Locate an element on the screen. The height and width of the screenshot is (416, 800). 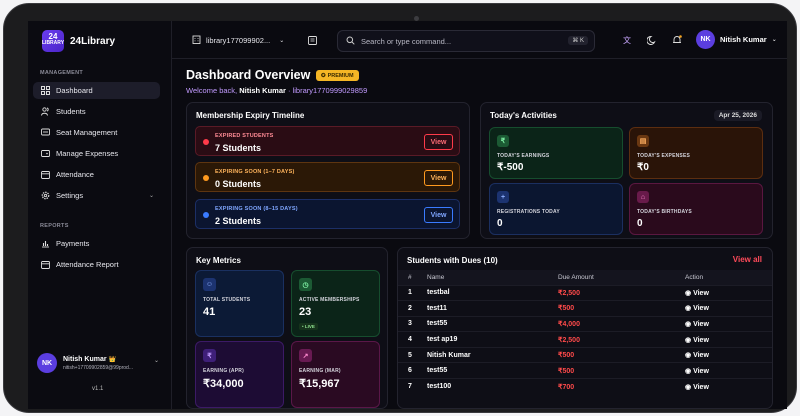
row-number: 2 is located at coordinates (412, 308).